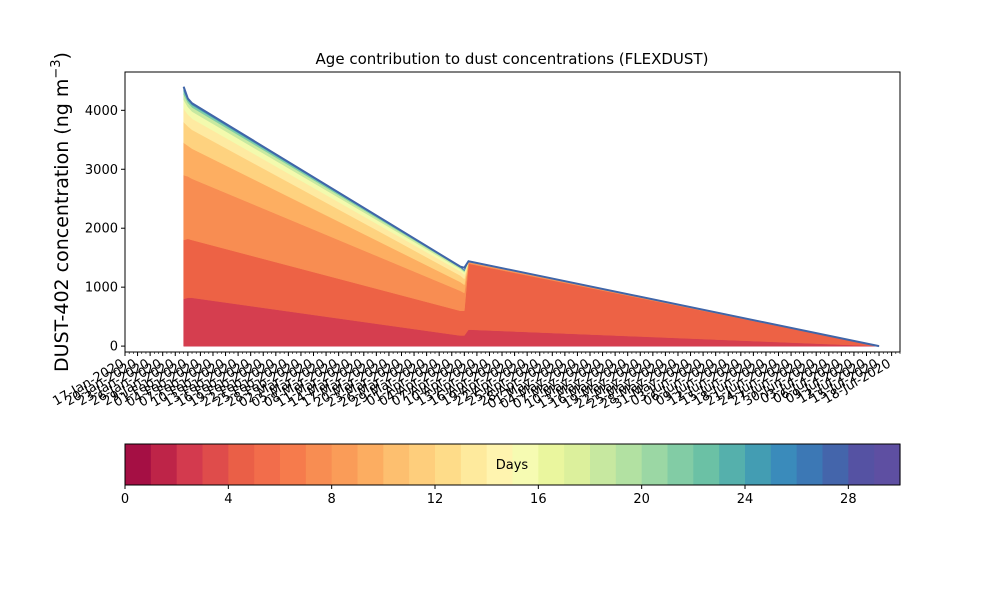 The height and width of the screenshot is (600, 1000). I want to click on colorbar-tick-label: 0, so click(125, 499).